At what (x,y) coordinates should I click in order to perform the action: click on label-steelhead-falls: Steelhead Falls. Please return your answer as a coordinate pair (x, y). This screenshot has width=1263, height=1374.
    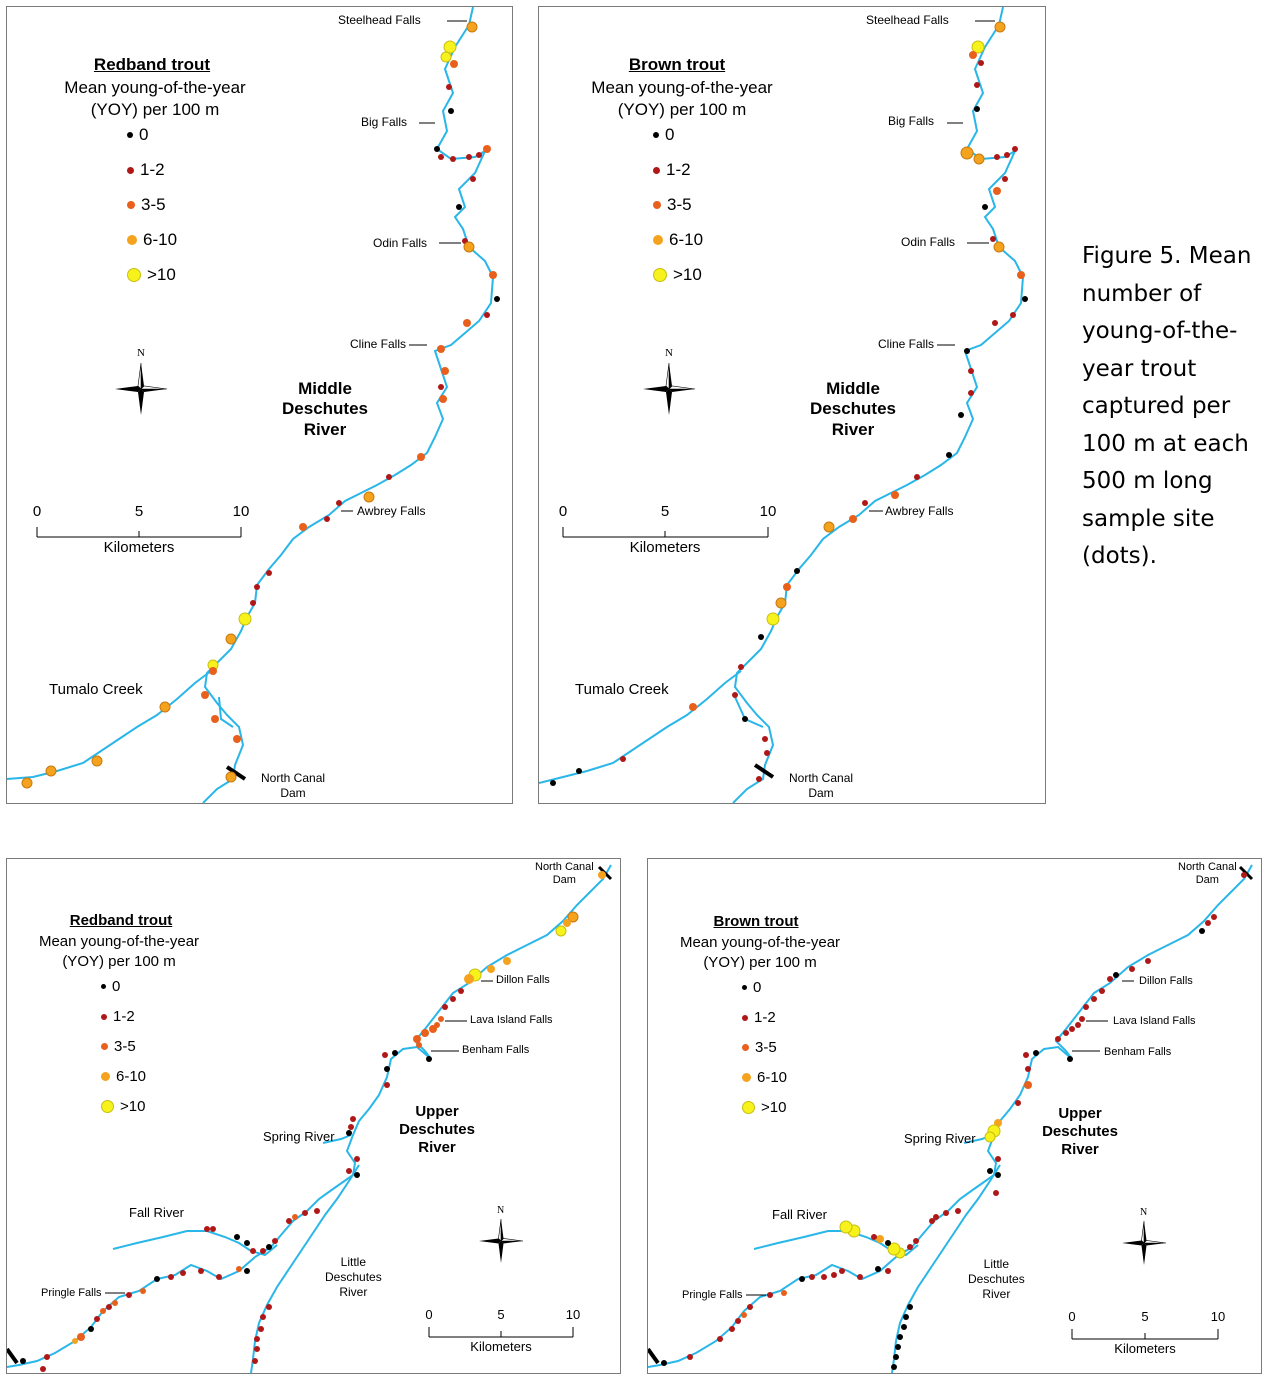
    Looking at the image, I should click on (379, 20).